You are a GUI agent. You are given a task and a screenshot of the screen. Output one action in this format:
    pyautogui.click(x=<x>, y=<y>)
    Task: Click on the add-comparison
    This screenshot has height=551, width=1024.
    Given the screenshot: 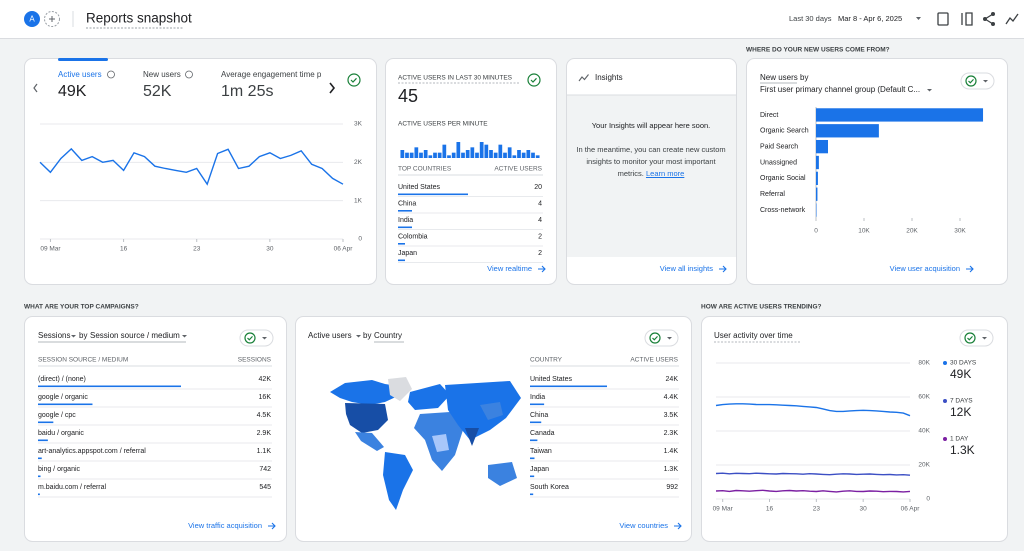 What is the action you would take?
    pyautogui.click(x=52, y=19)
    